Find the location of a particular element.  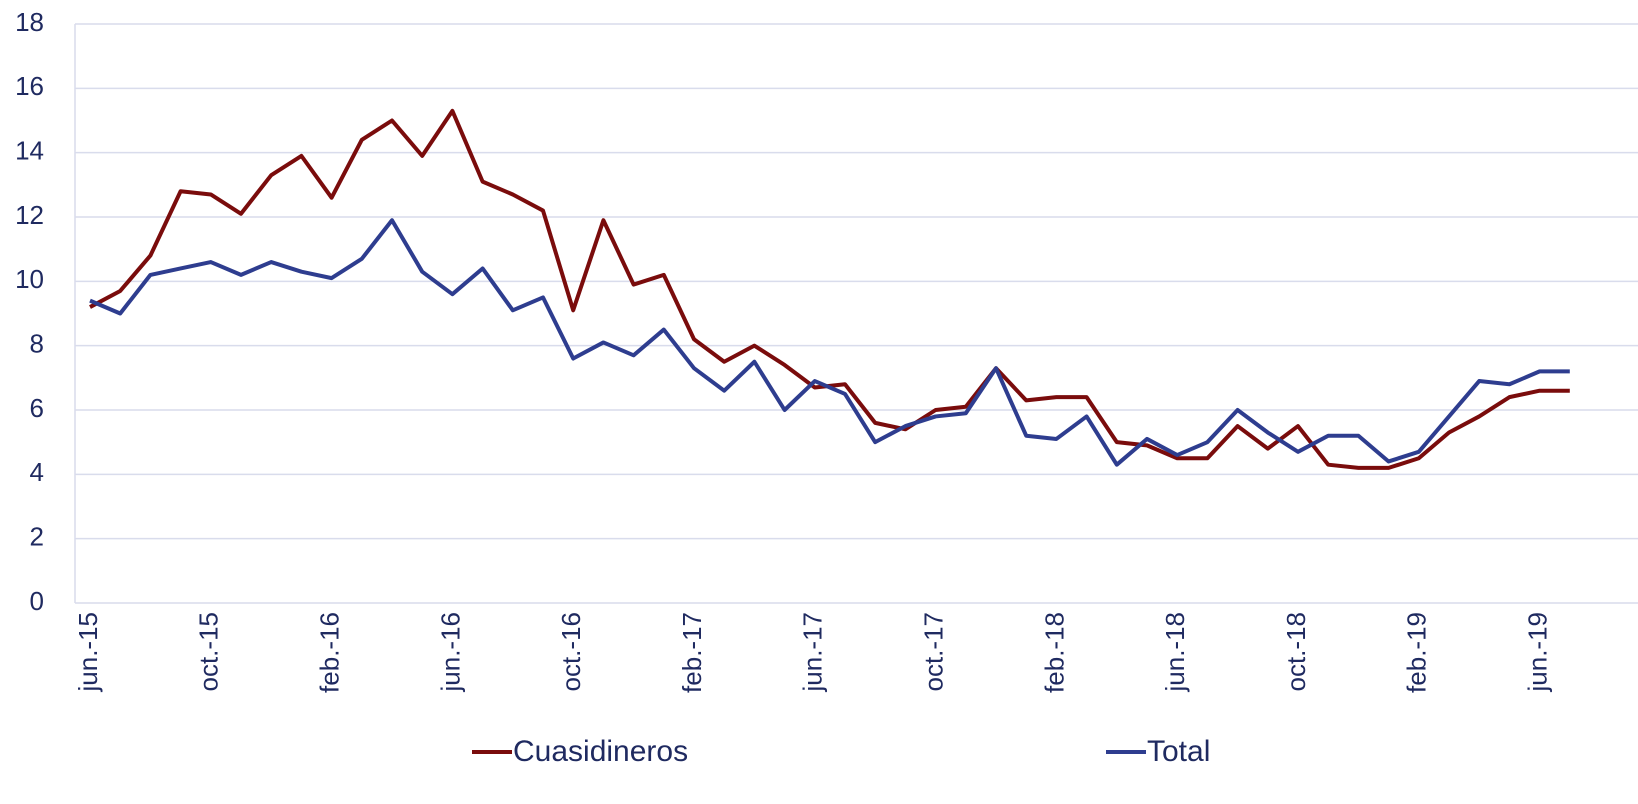

y-tick-label: 4 is located at coordinates (37, 472).